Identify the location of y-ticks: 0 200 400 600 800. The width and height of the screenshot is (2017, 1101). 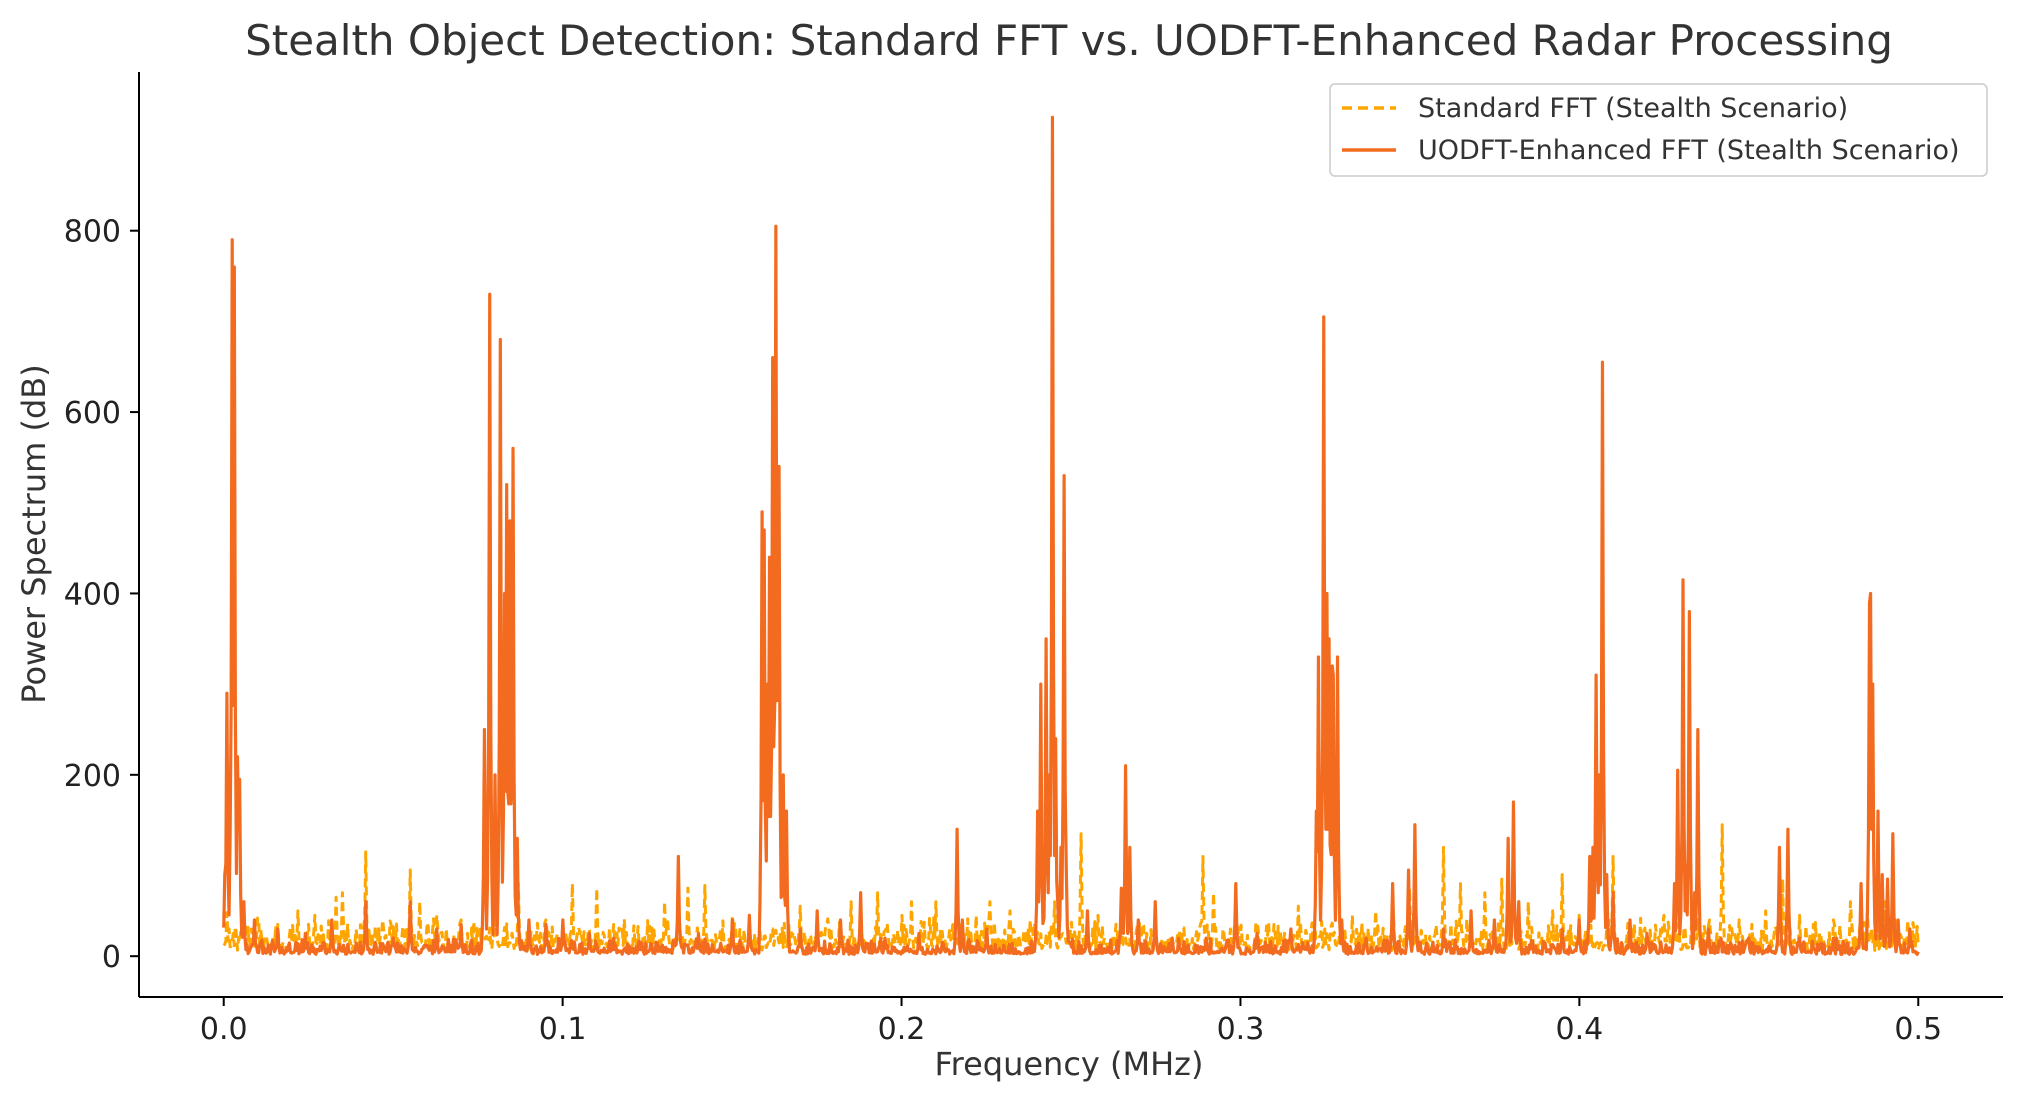
(101, 595).